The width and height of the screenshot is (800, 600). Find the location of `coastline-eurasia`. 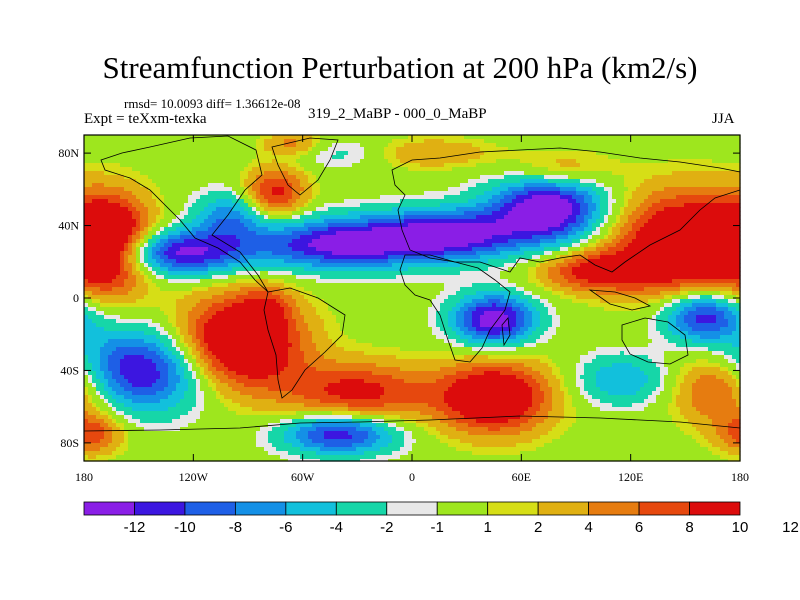

coastline-eurasia is located at coordinates (566, 210).